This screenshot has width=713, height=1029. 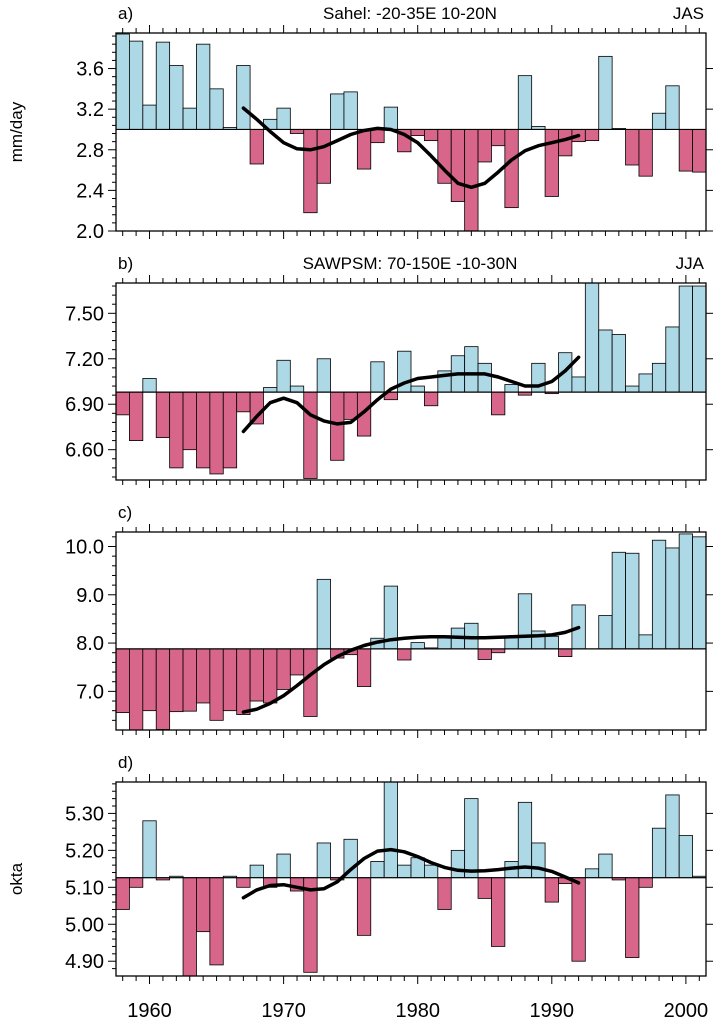 I want to click on bar-1982, so click(x=444, y=893).